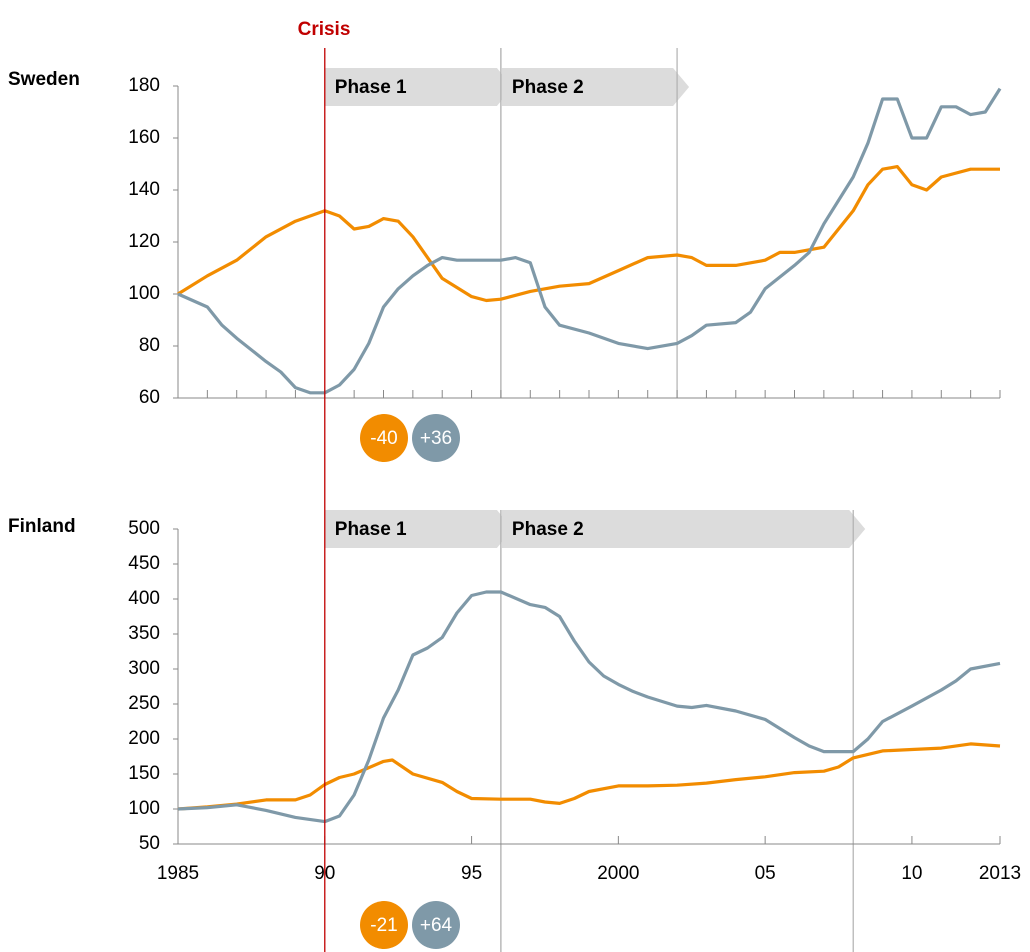 Image resolution: width=1030 pixels, height=952 pixels. Describe the element at coordinates (144, 85) in the screenshot. I see `y-tick-label: 180` at that location.